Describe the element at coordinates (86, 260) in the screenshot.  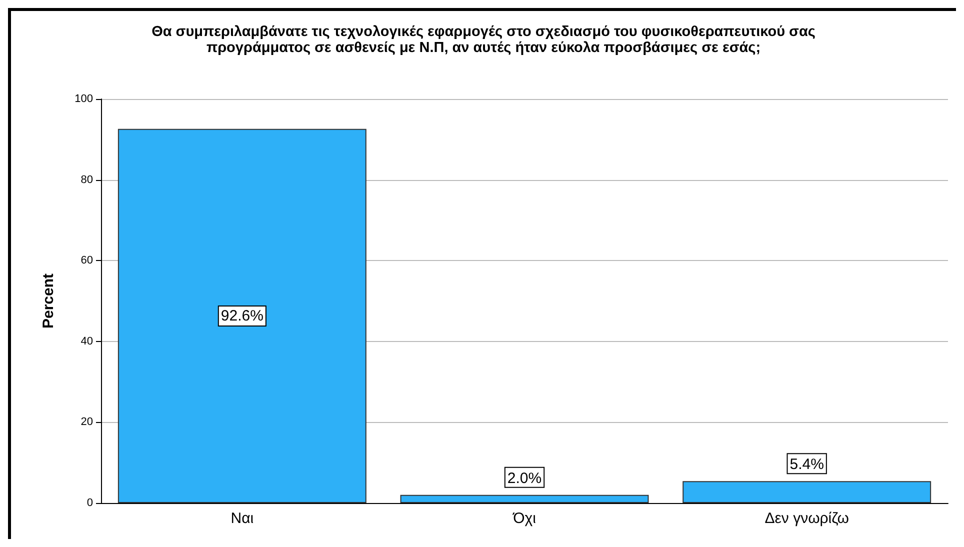
I see `y-tick-label: 60` at that location.